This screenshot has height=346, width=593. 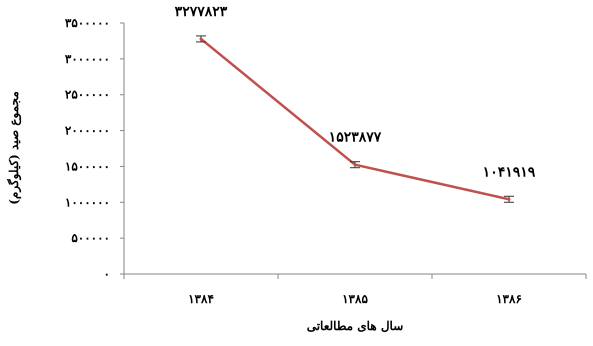 What do you see at coordinates (355, 326) in the screenshot?
I see `x-axis-title: سال های مطالعاتی` at bounding box center [355, 326].